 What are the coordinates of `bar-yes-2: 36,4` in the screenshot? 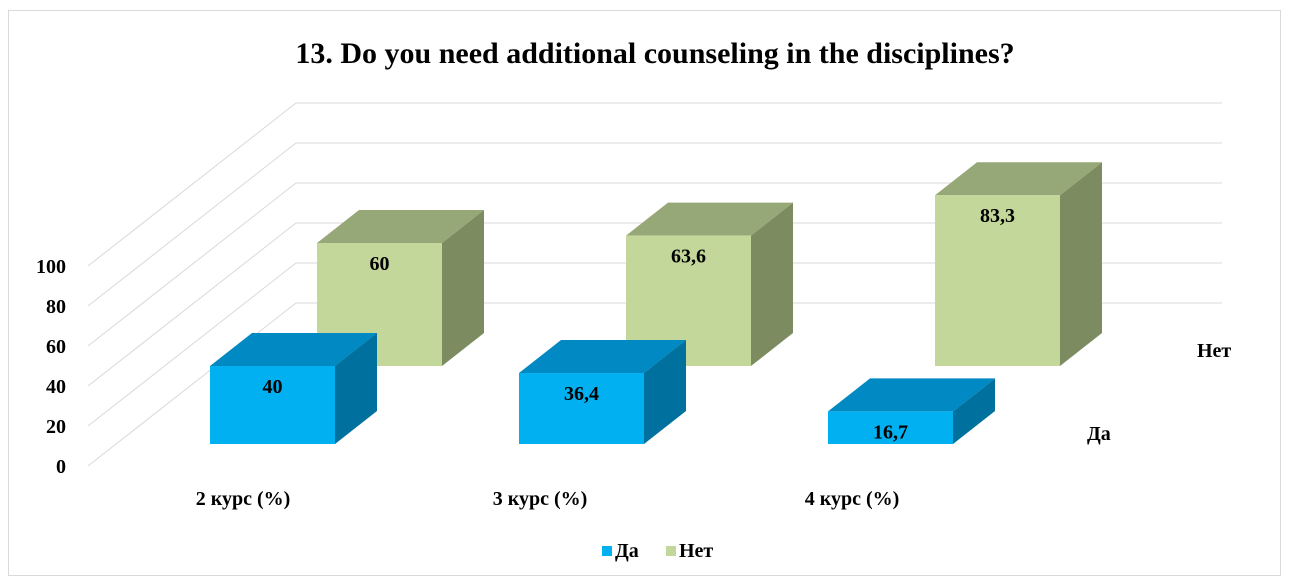 It's located at (602, 392).